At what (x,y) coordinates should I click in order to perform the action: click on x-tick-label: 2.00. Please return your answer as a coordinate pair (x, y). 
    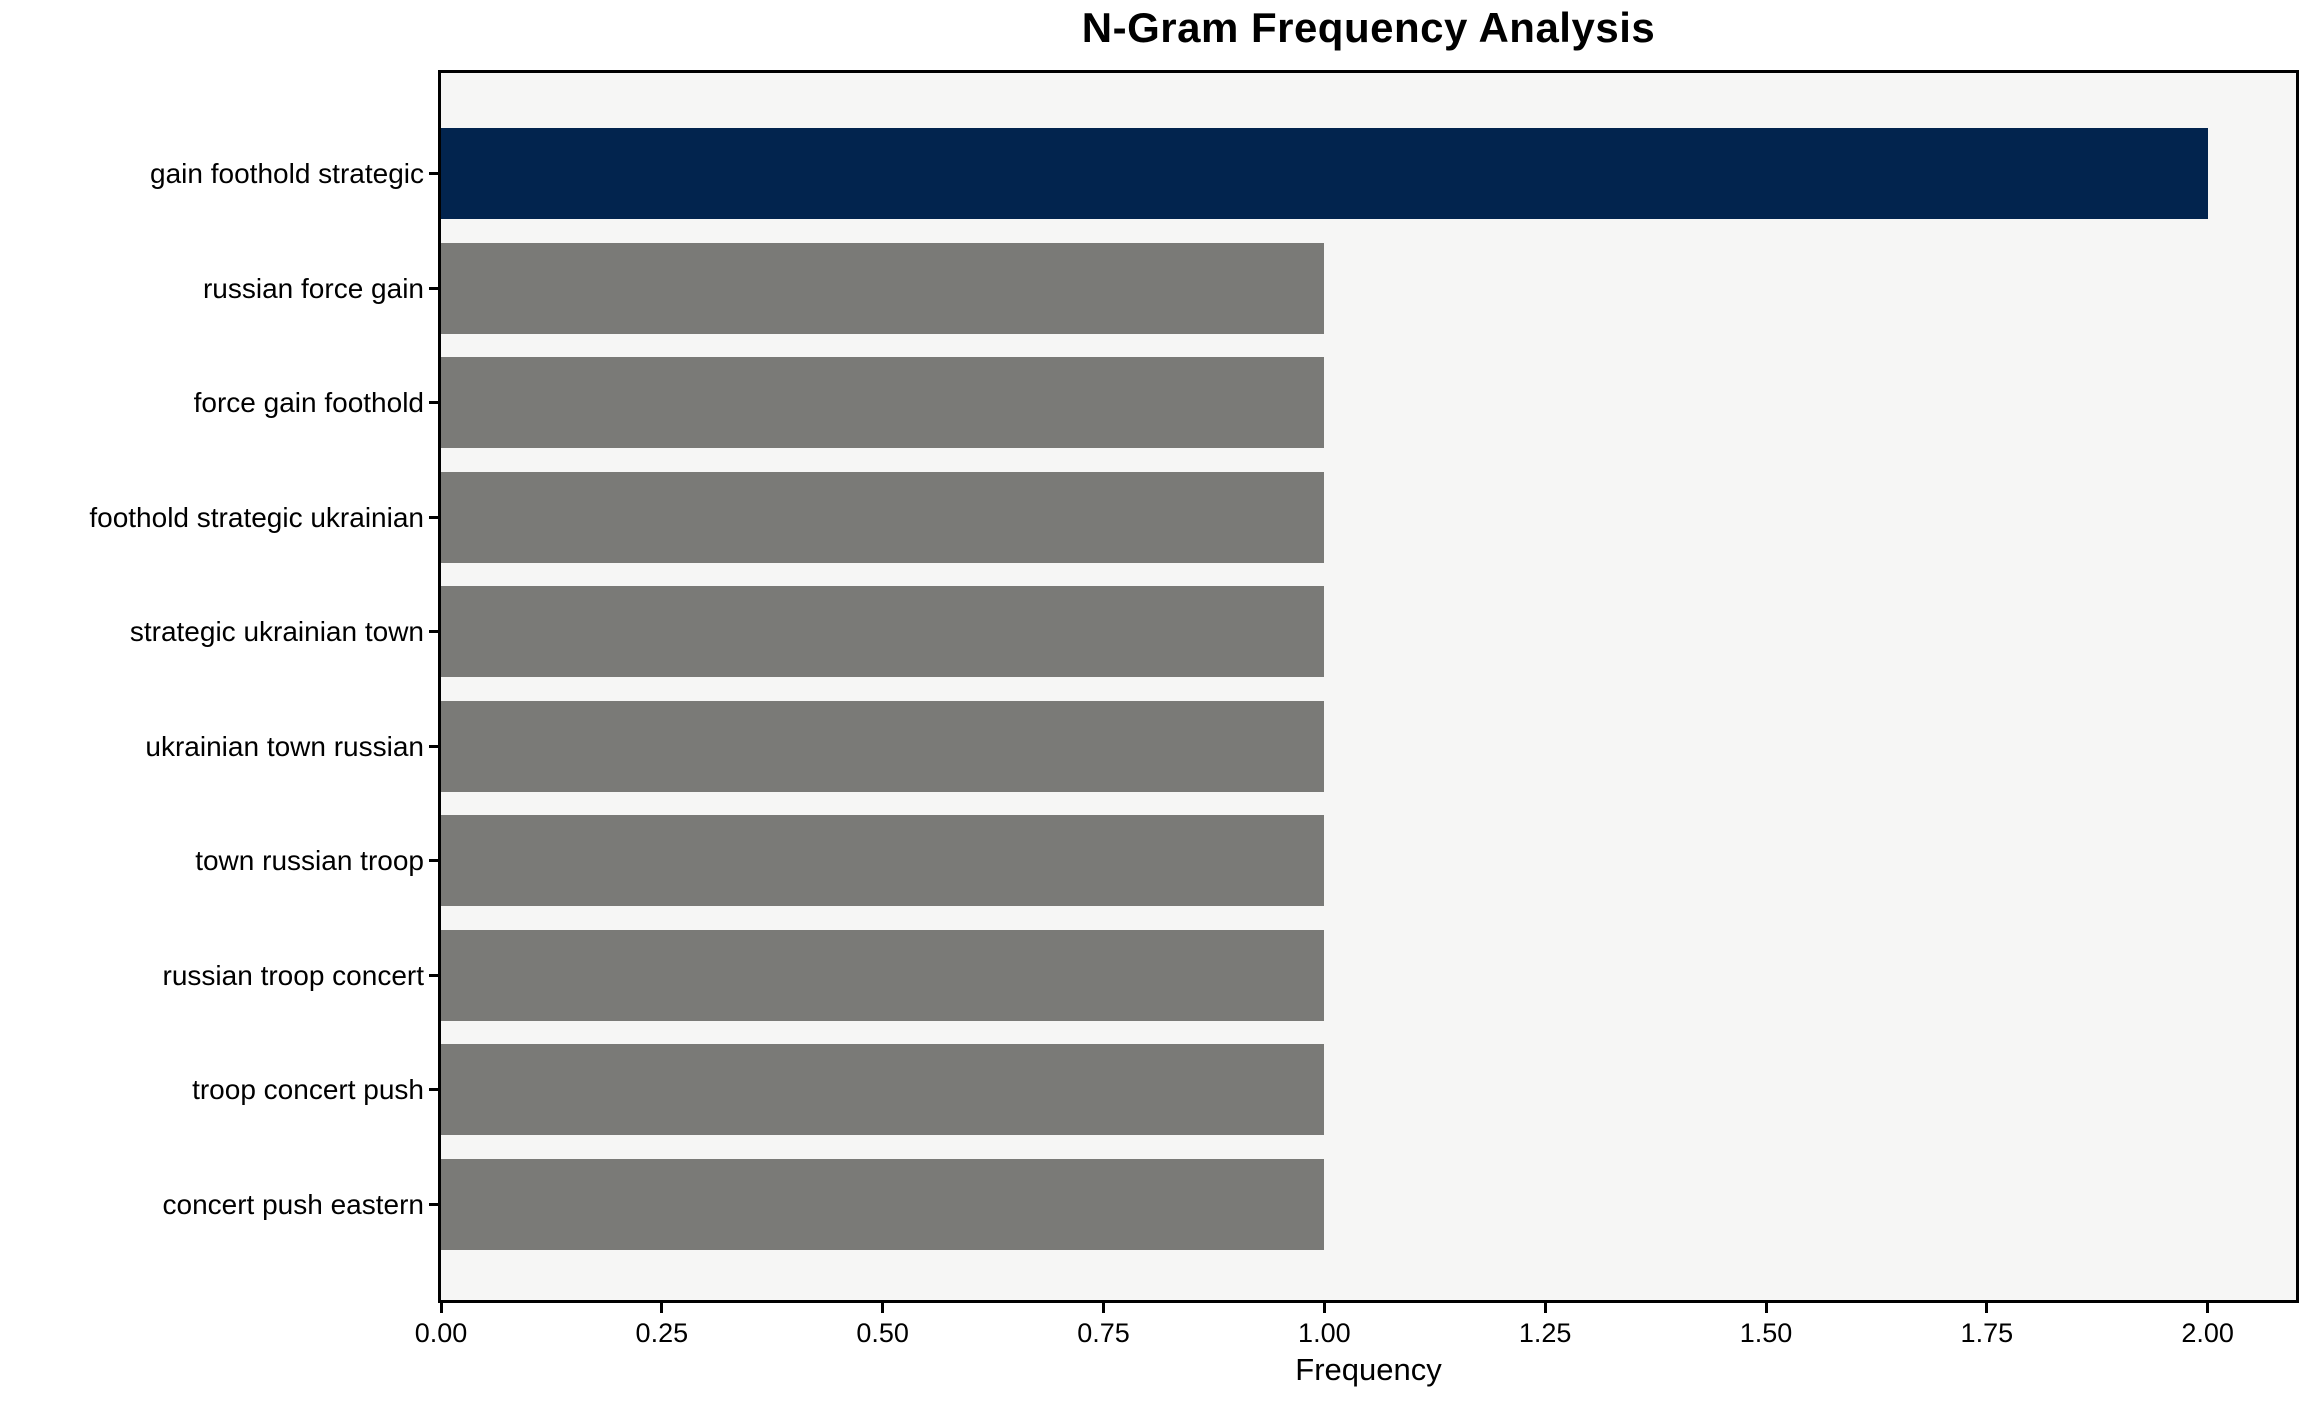
    Looking at the image, I should click on (2207, 1333).